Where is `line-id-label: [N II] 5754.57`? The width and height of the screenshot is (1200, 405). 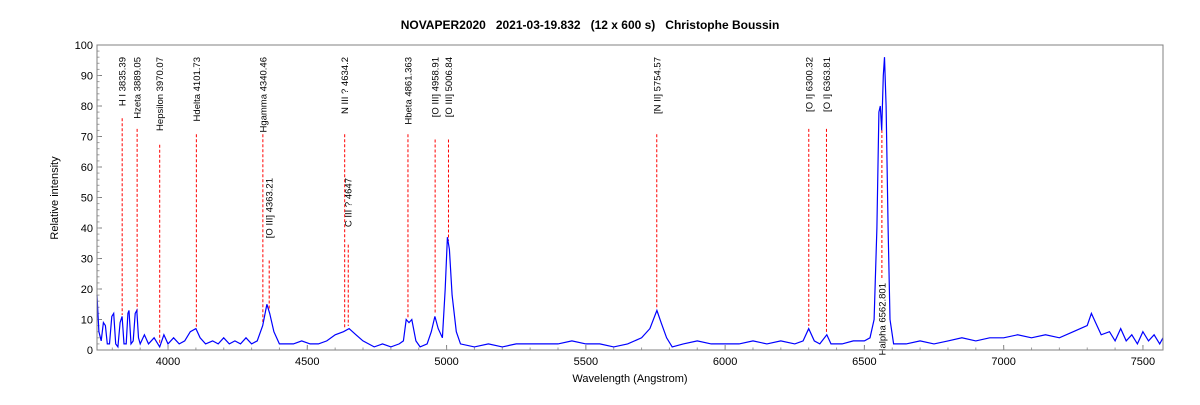
line-id-label: [N II] 5754.57 is located at coordinates (657, 85).